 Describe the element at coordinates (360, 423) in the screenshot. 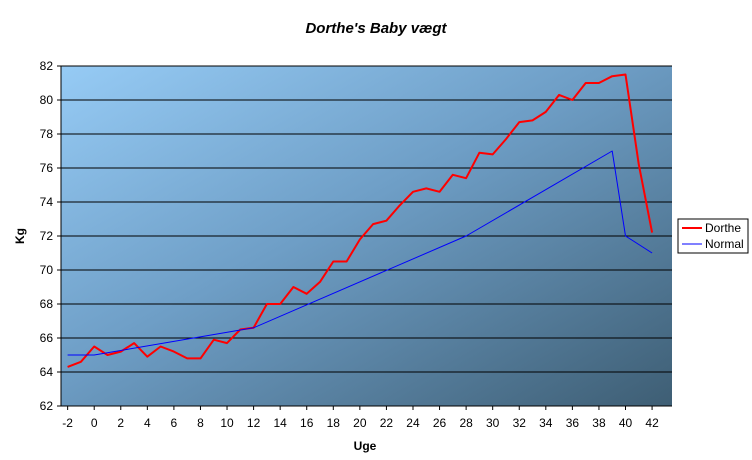

I see `x-tick-label: 20` at that location.